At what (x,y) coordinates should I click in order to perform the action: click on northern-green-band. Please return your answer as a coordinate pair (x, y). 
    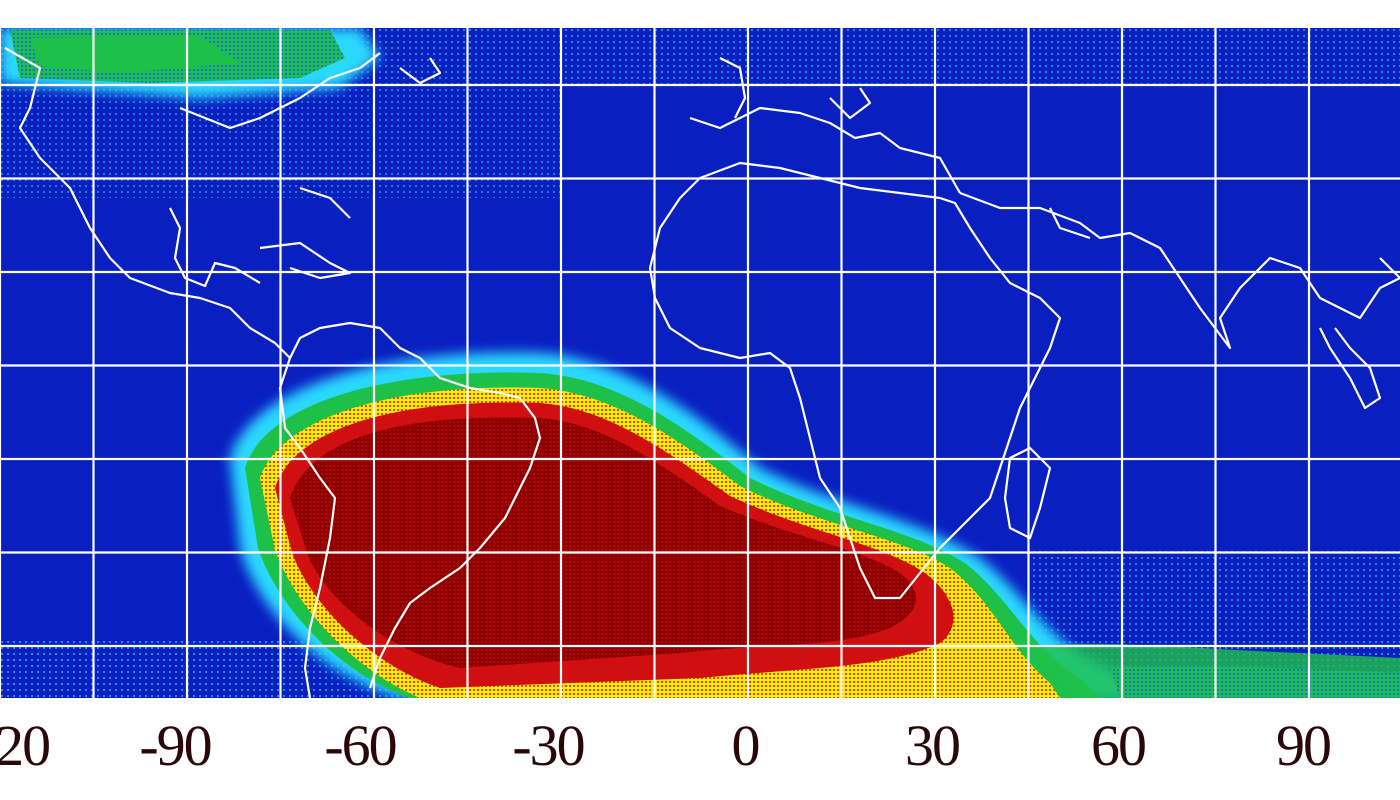
    Looking at the image, I should click on (190, 63).